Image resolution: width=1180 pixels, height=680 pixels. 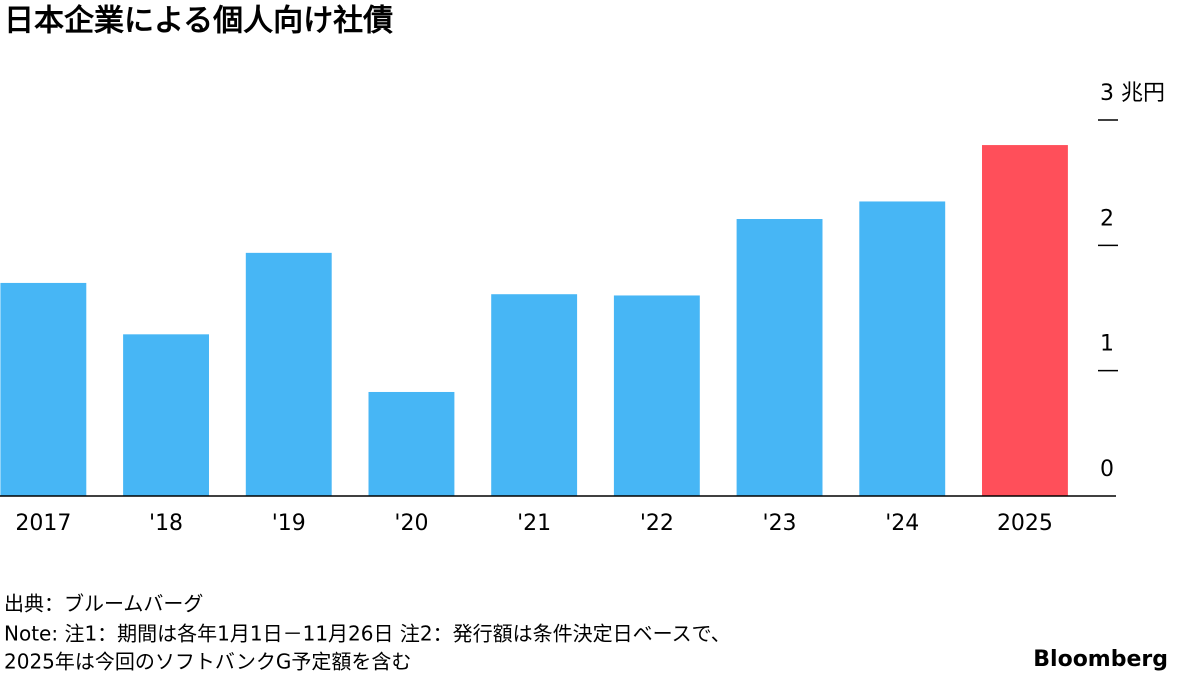 What do you see at coordinates (289, 523) in the screenshot?
I see `x-tick-label: '19` at bounding box center [289, 523].